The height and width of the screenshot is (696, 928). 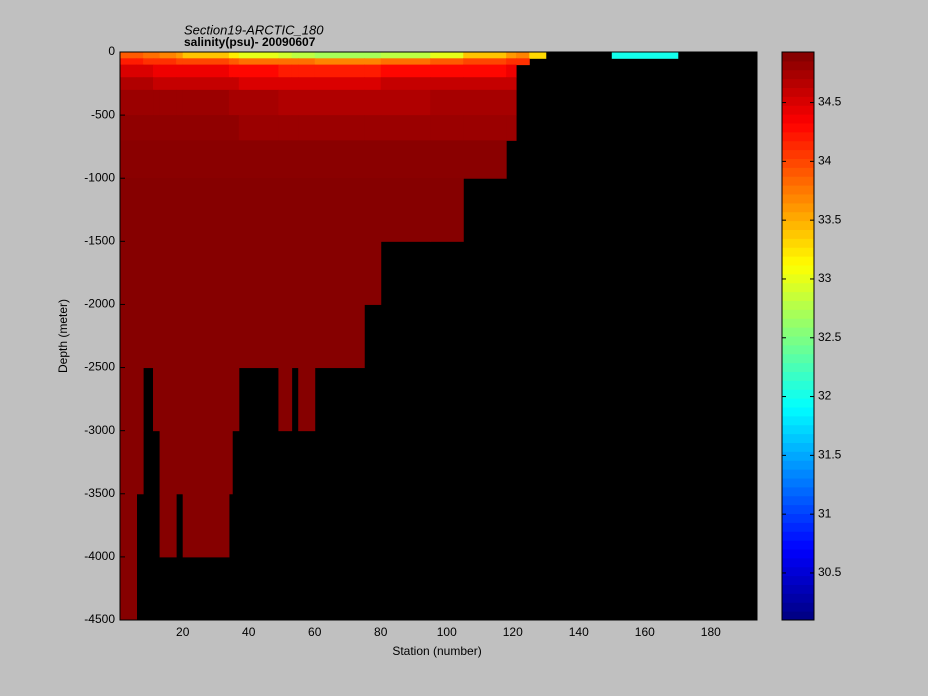 What do you see at coordinates (711, 632) in the screenshot?
I see `x-tick-label: 180` at bounding box center [711, 632].